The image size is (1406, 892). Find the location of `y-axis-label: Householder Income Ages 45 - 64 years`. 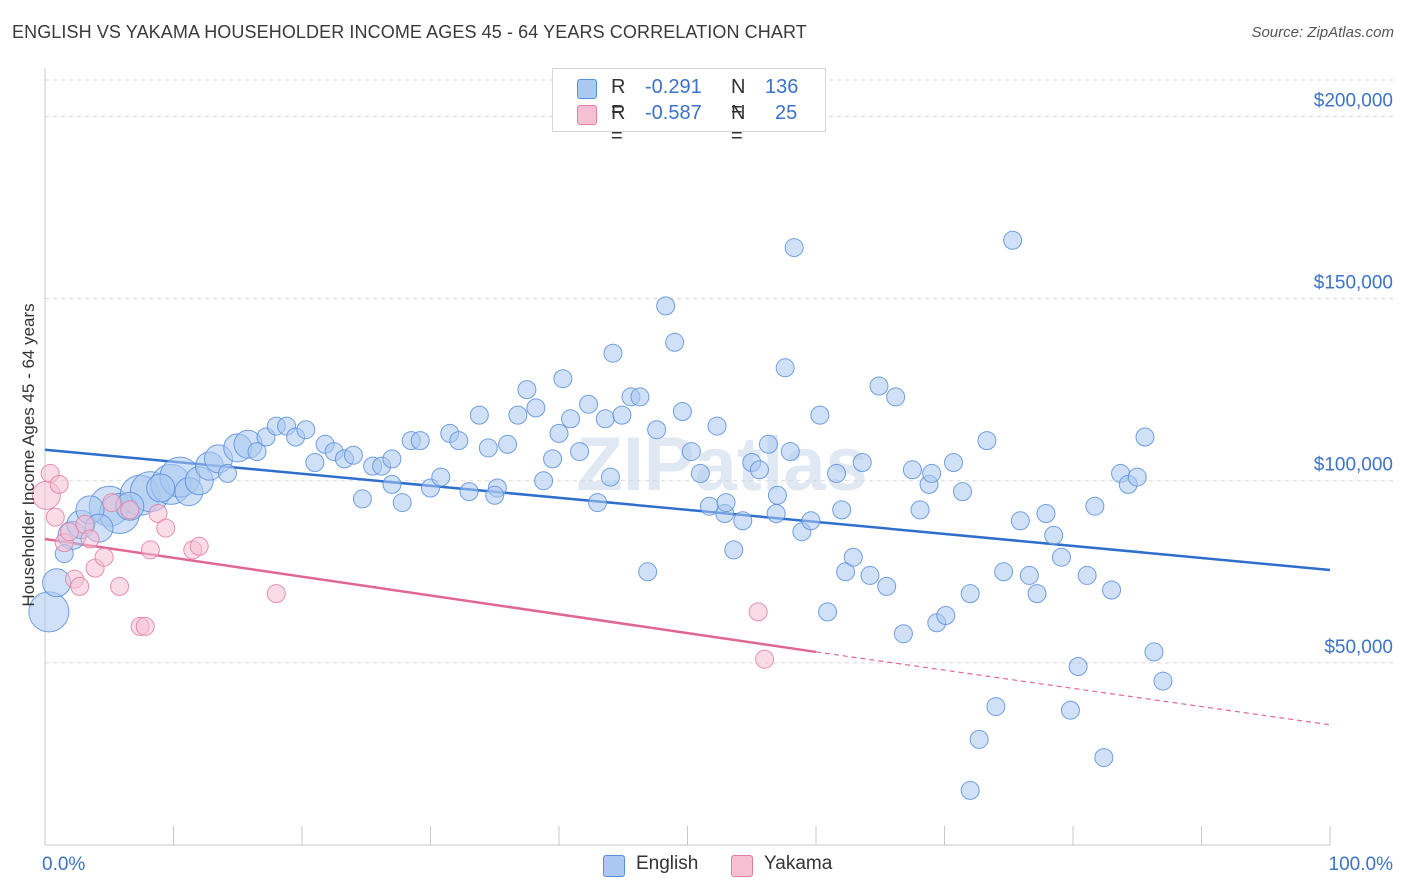

y-axis-label: Householder Income Ages 45 - 64 years is located at coordinates (28, 454).